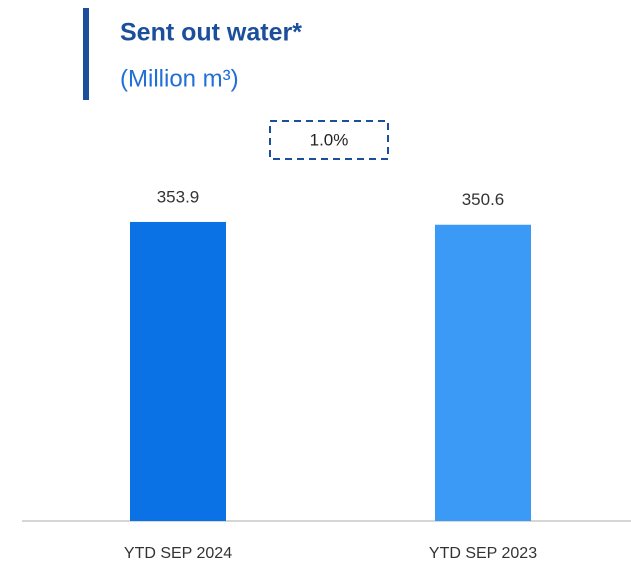  I want to click on x-tick-label: YTD SEP 2023, so click(483, 553).